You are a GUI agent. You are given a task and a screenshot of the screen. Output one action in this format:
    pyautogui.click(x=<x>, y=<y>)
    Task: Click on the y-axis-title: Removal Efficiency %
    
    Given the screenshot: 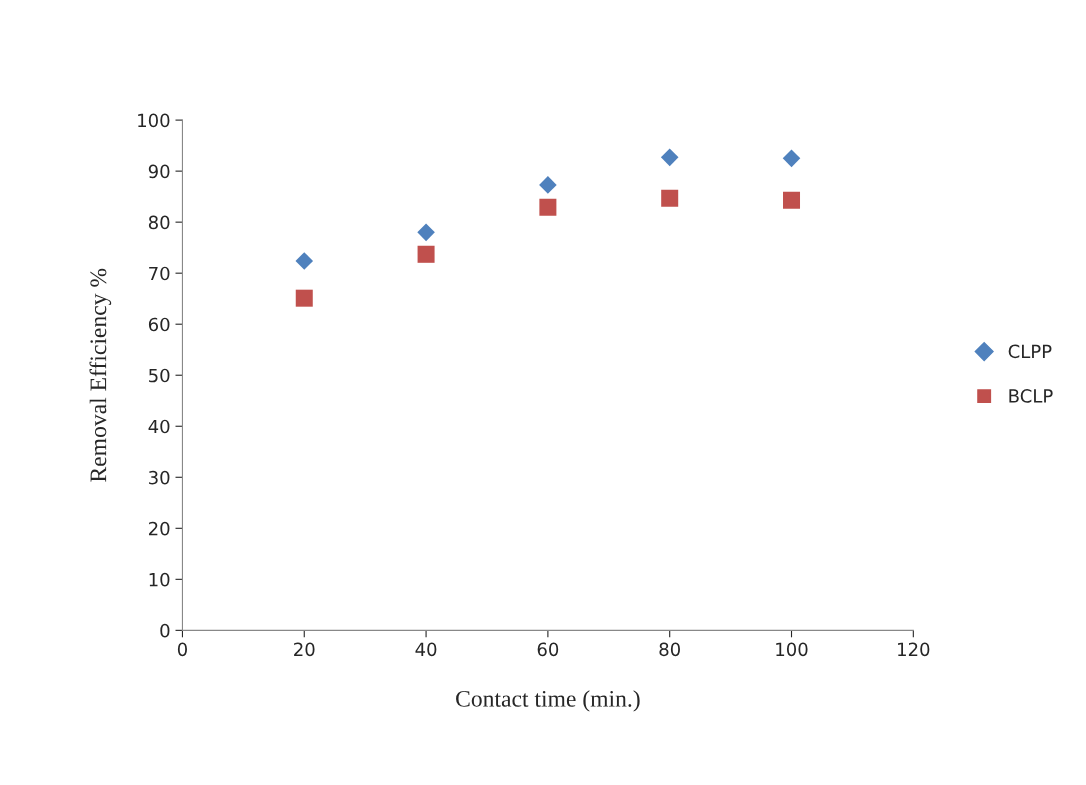 What is the action you would take?
    pyautogui.click(x=100, y=375)
    